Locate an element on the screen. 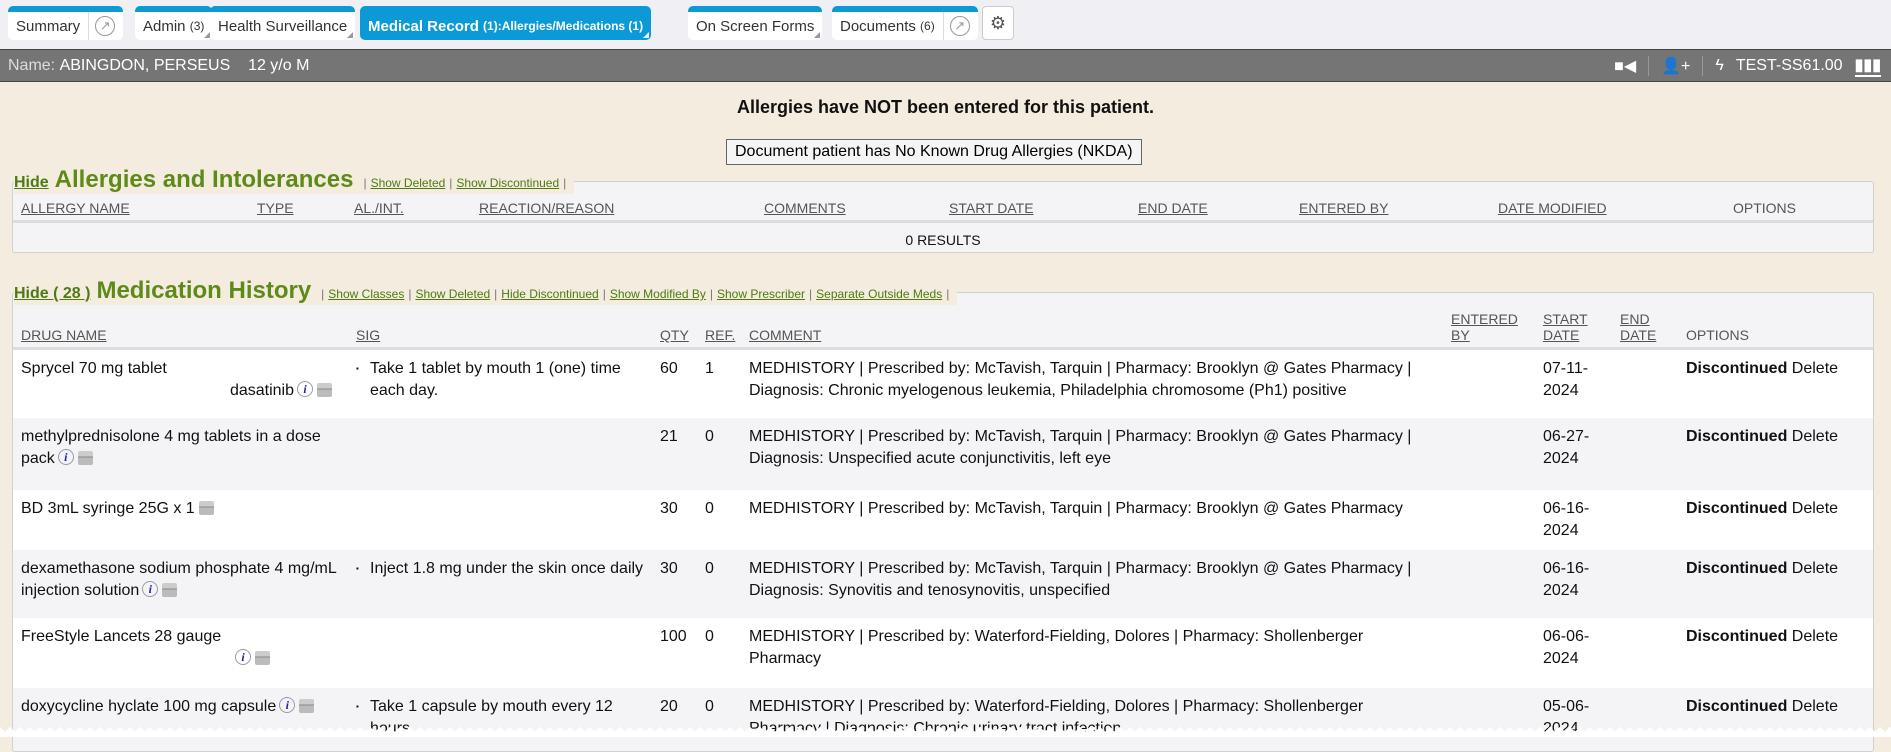 Image resolution: width=1891 pixels, height=752 pixels. drug-name: doxycycline hyclate 100 mg capsule is located at coordinates (148, 706).